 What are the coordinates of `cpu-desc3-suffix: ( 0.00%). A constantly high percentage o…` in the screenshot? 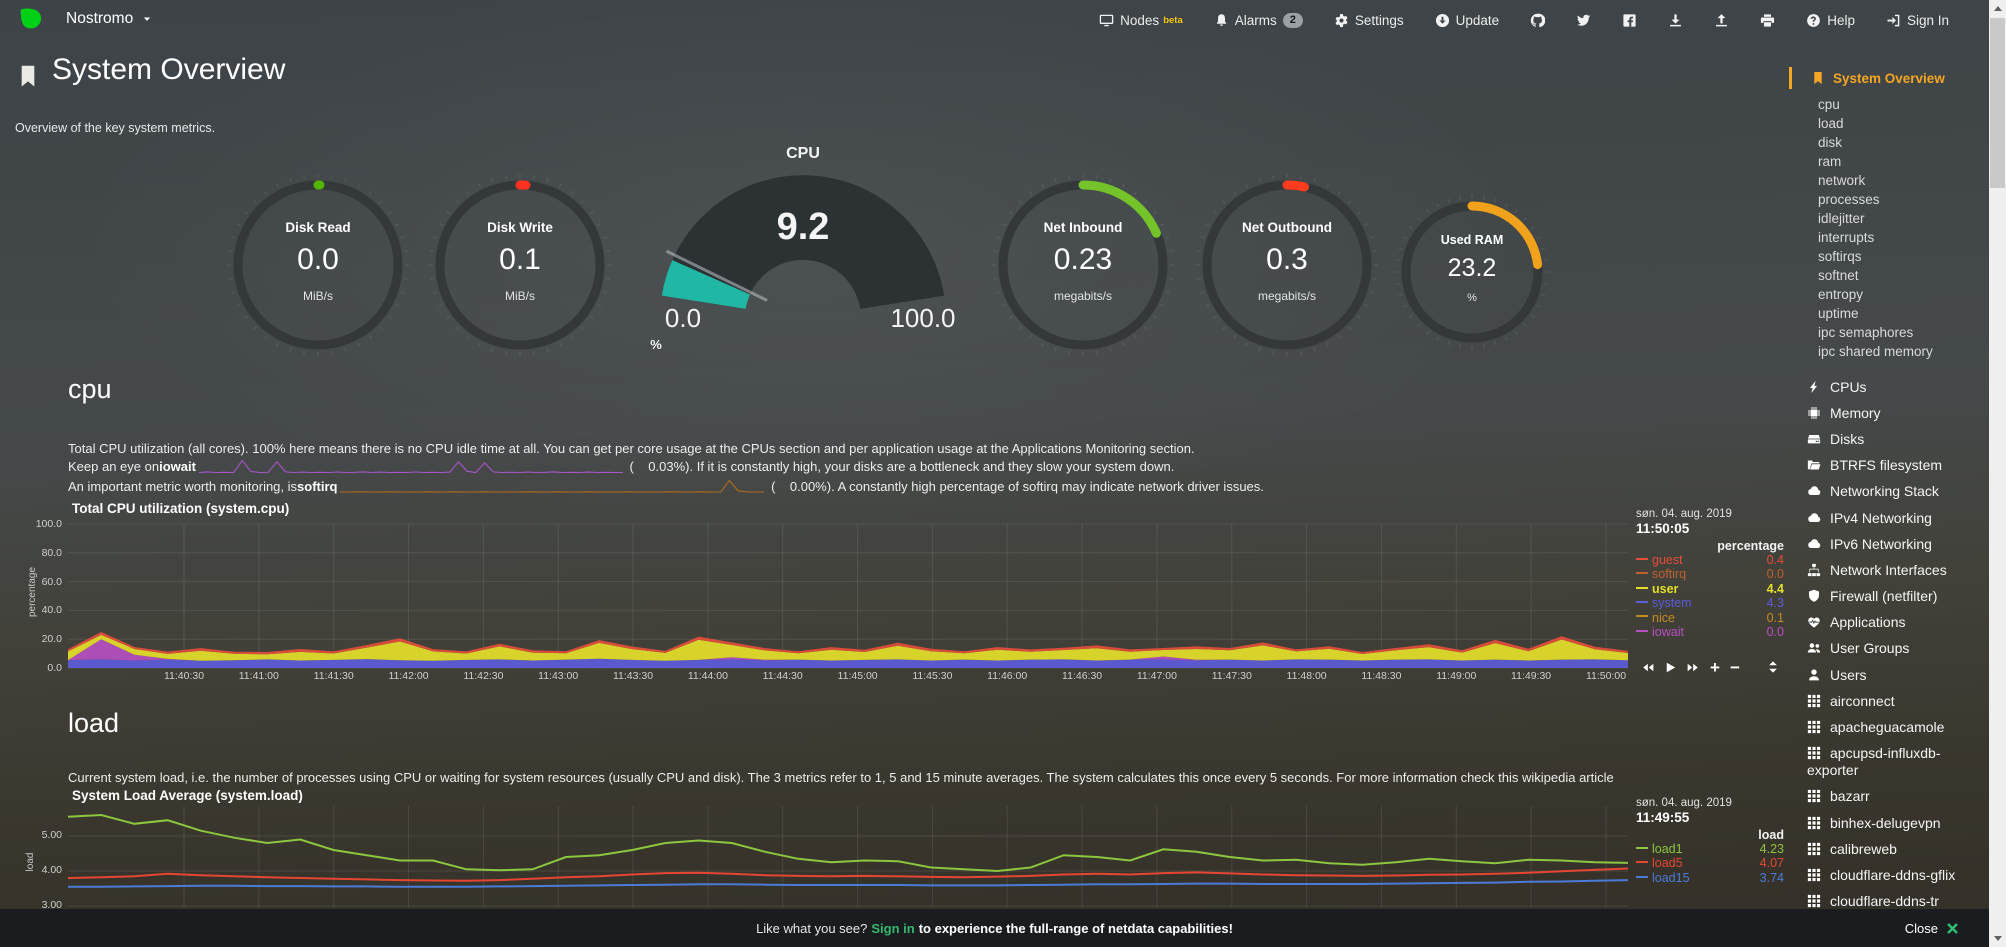 It's located at (1015, 486).